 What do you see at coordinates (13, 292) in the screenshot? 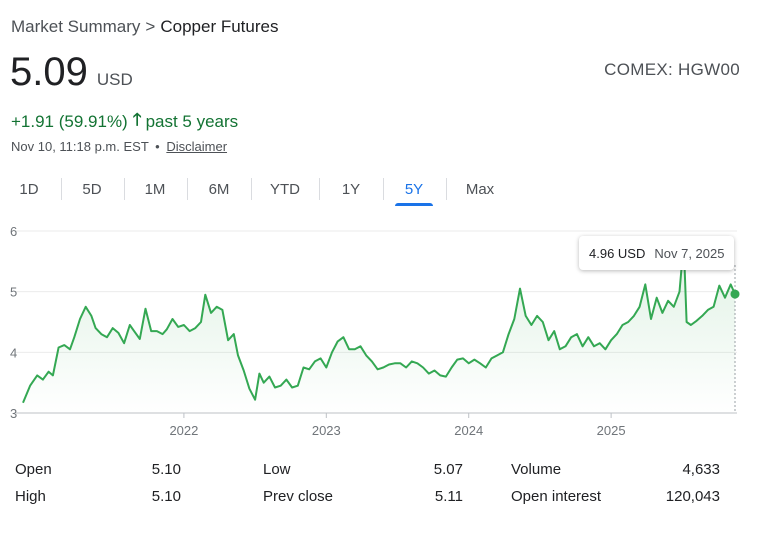
I see `y-tick-label: 5` at bounding box center [13, 292].